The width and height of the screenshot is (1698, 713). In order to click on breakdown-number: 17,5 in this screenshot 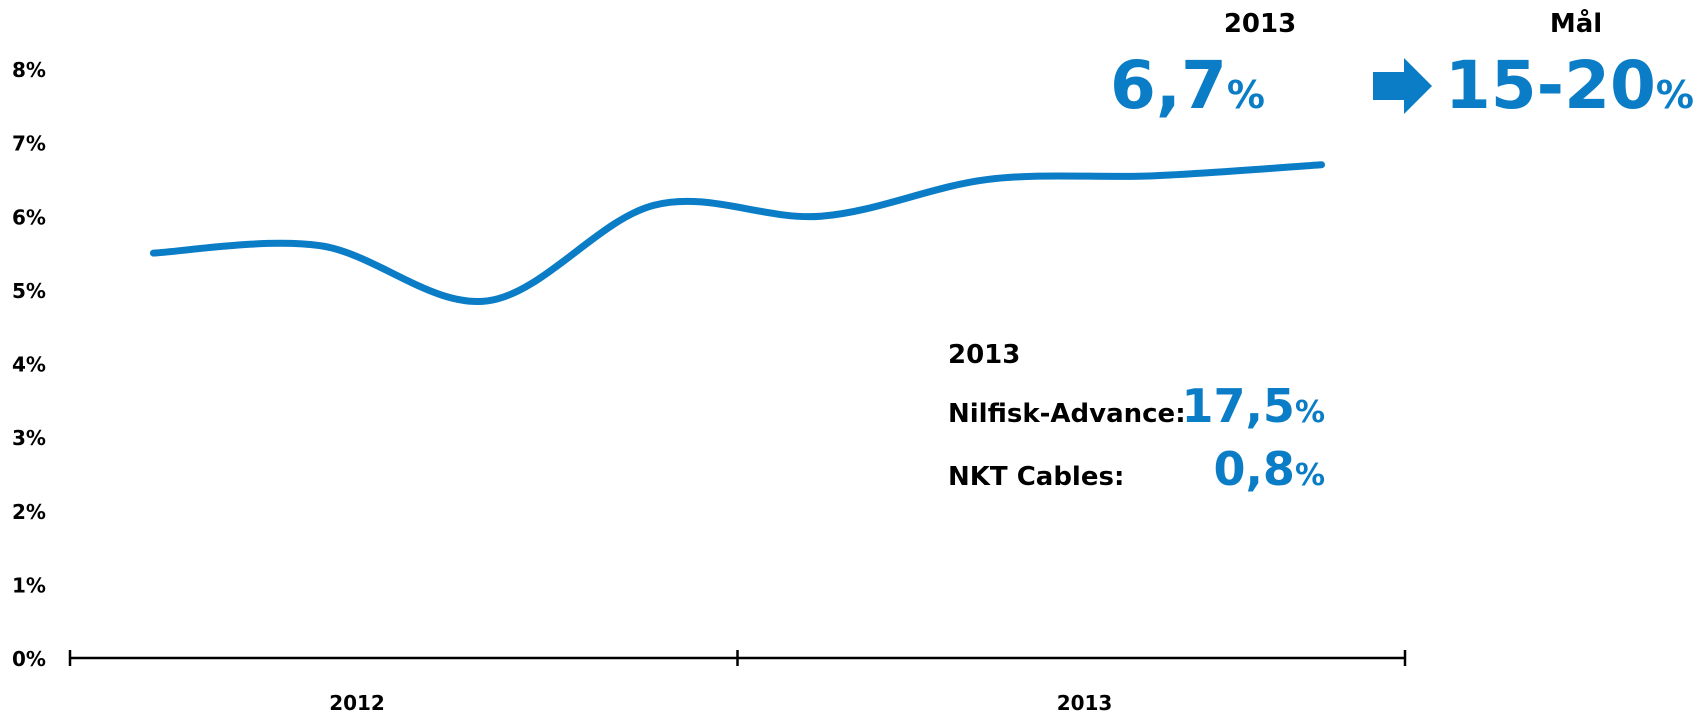, I will do `click(1238, 406)`.